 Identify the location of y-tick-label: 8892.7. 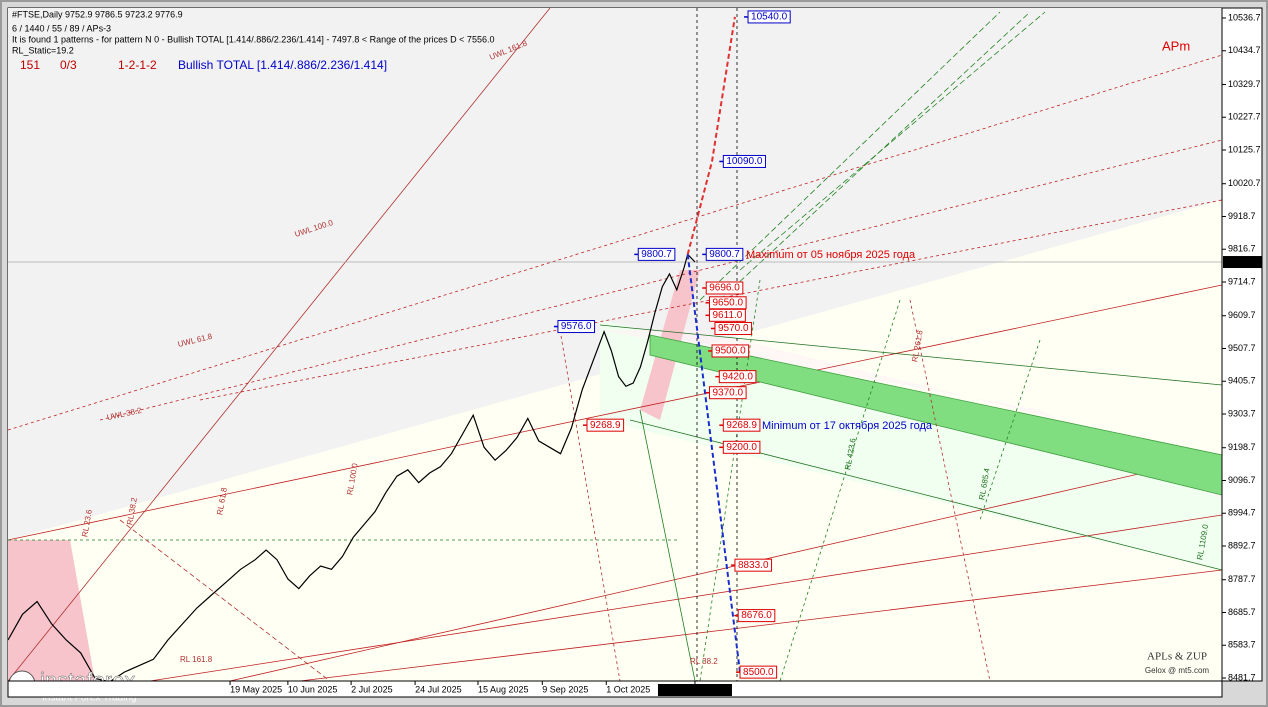
(1242, 545).